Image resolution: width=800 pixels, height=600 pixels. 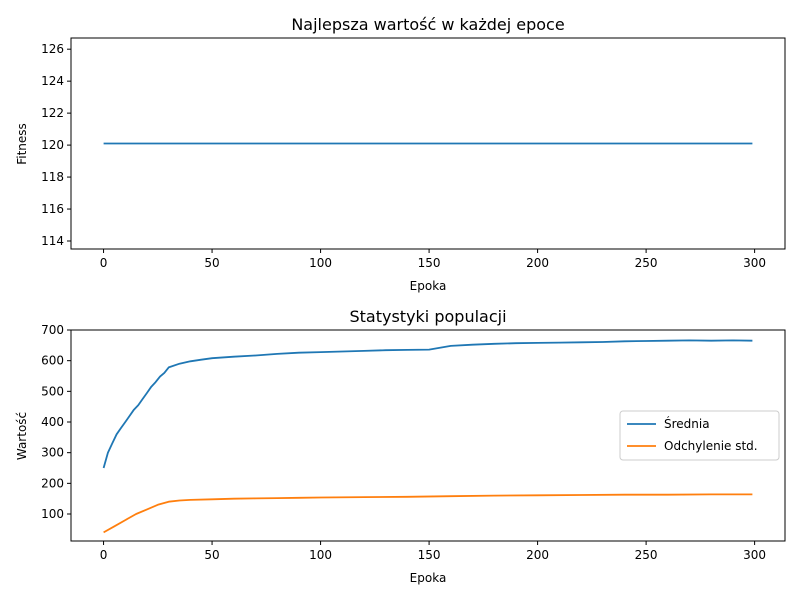 I want to click on y-tick-label: 100, so click(x=52, y=514).